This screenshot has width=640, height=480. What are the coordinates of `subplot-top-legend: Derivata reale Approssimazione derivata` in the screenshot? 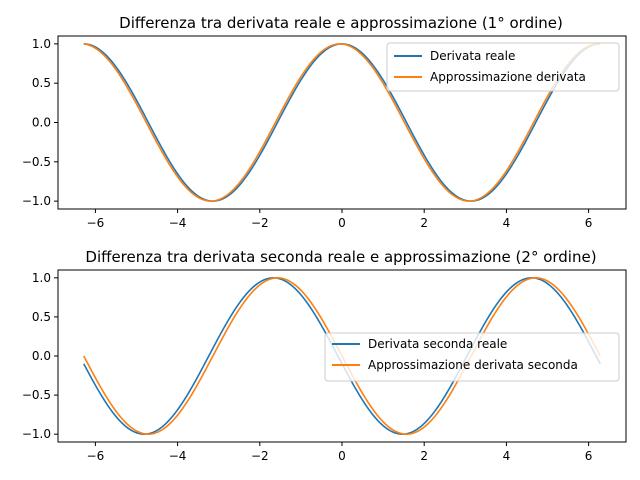 It's located at (503, 67).